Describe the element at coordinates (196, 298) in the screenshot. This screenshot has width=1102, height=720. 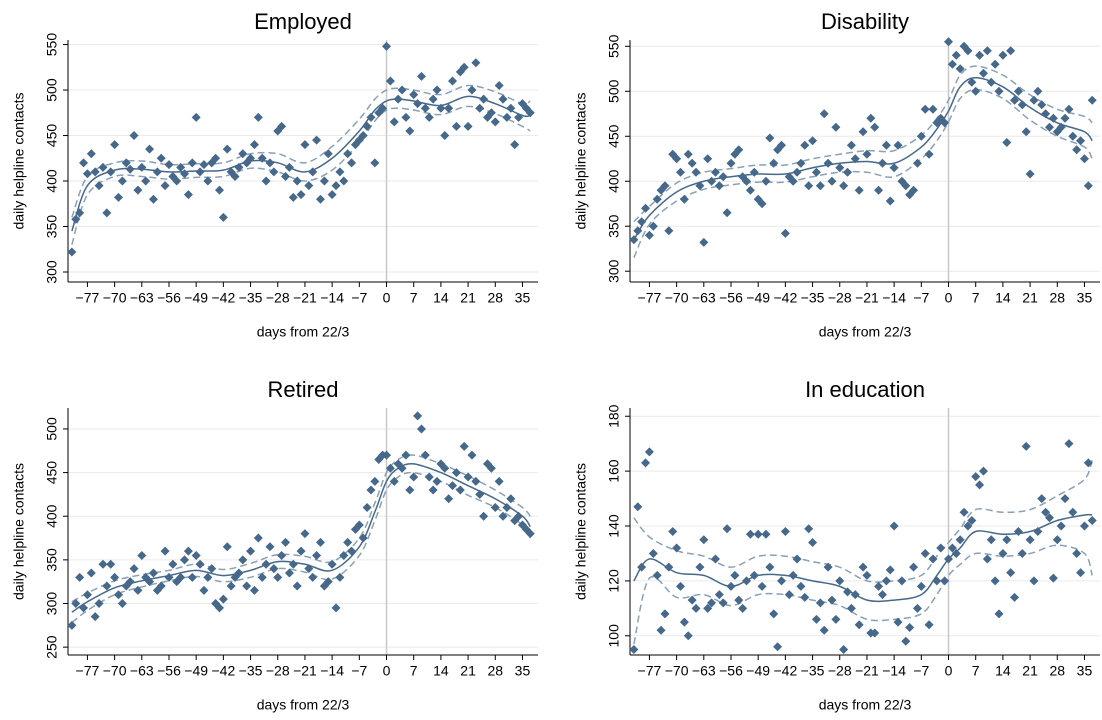
I see `x-tick-label: −49` at that location.